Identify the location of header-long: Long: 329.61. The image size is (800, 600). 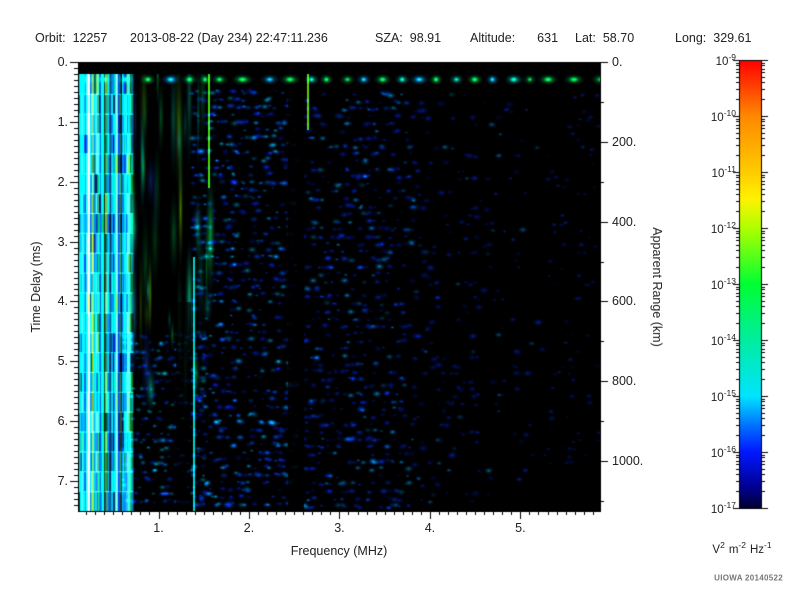
(713, 38).